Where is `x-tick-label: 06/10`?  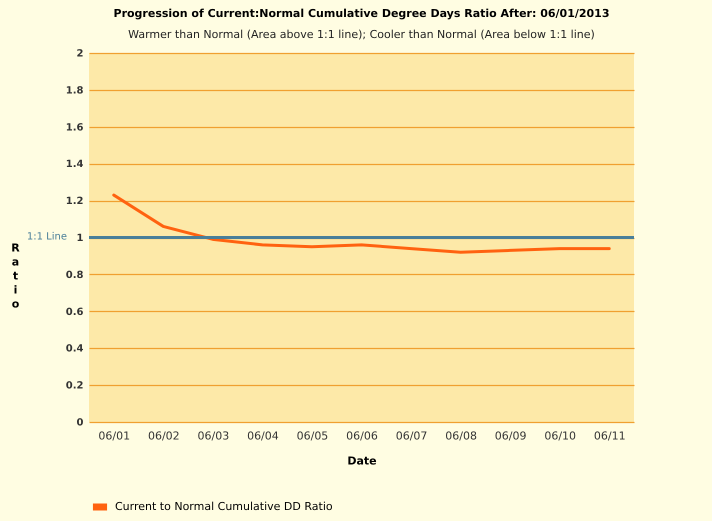
x-tick-label: 06/10 is located at coordinates (560, 436).